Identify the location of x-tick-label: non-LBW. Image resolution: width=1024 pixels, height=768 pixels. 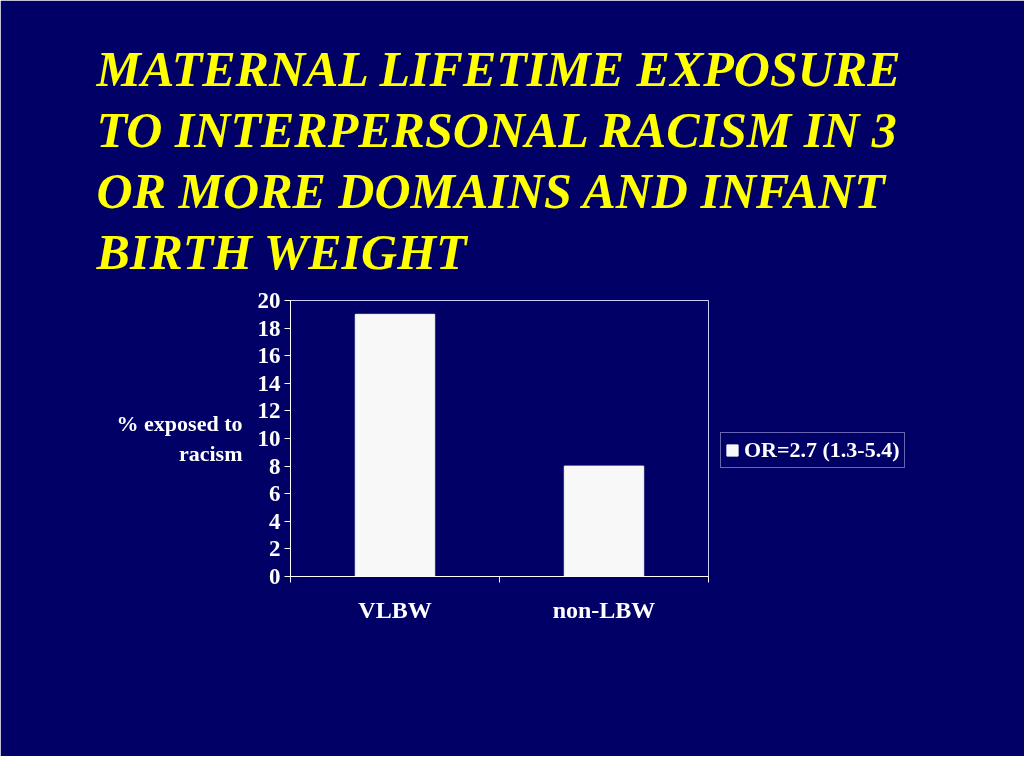
(604, 609).